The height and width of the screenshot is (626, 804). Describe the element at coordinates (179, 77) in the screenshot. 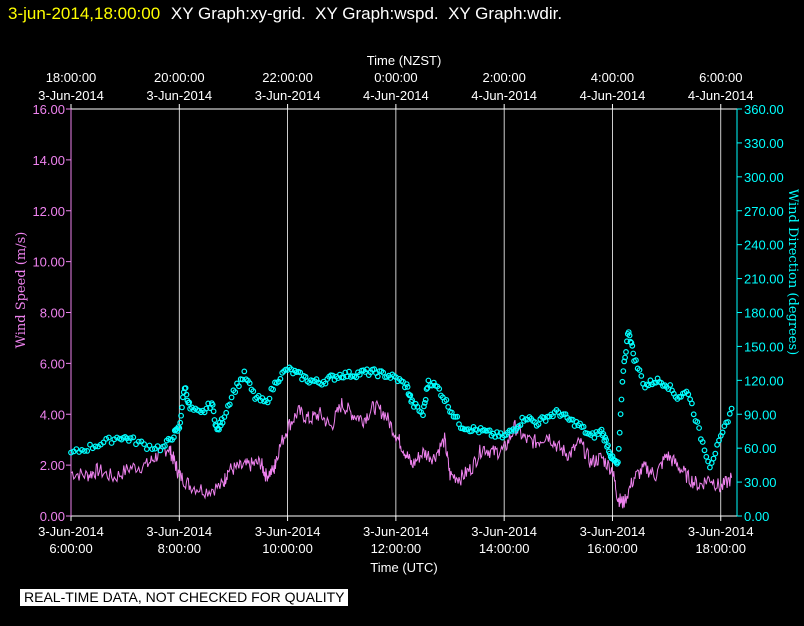

I see `x-top-tick-time: 20:00:00` at that location.